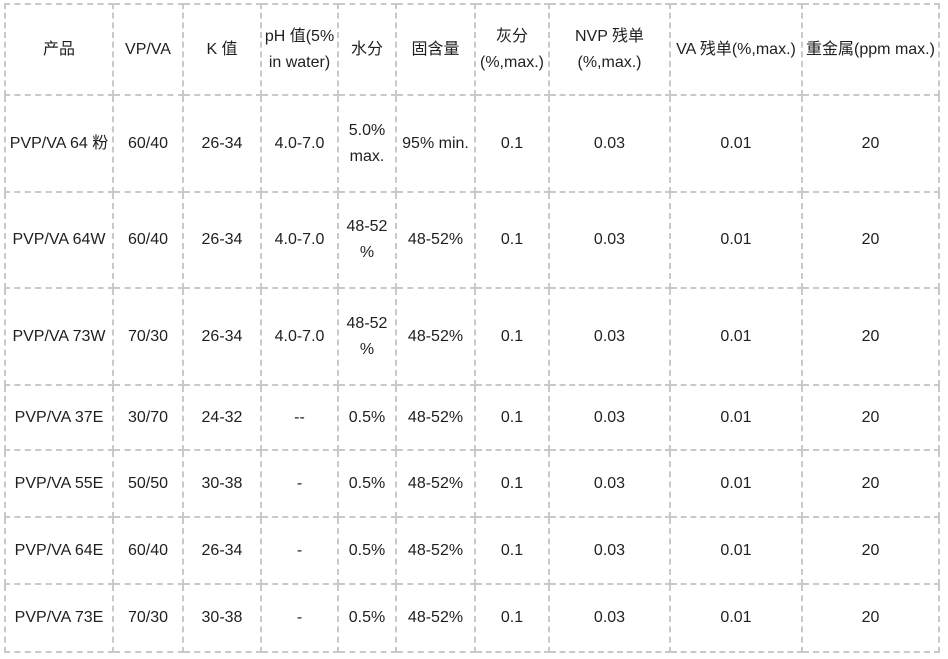  What do you see at coordinates (736, 49) in the screenshot?
I see `column-header-va-residual: VA 残单(%,max.)` at bounding box center [736, 49].